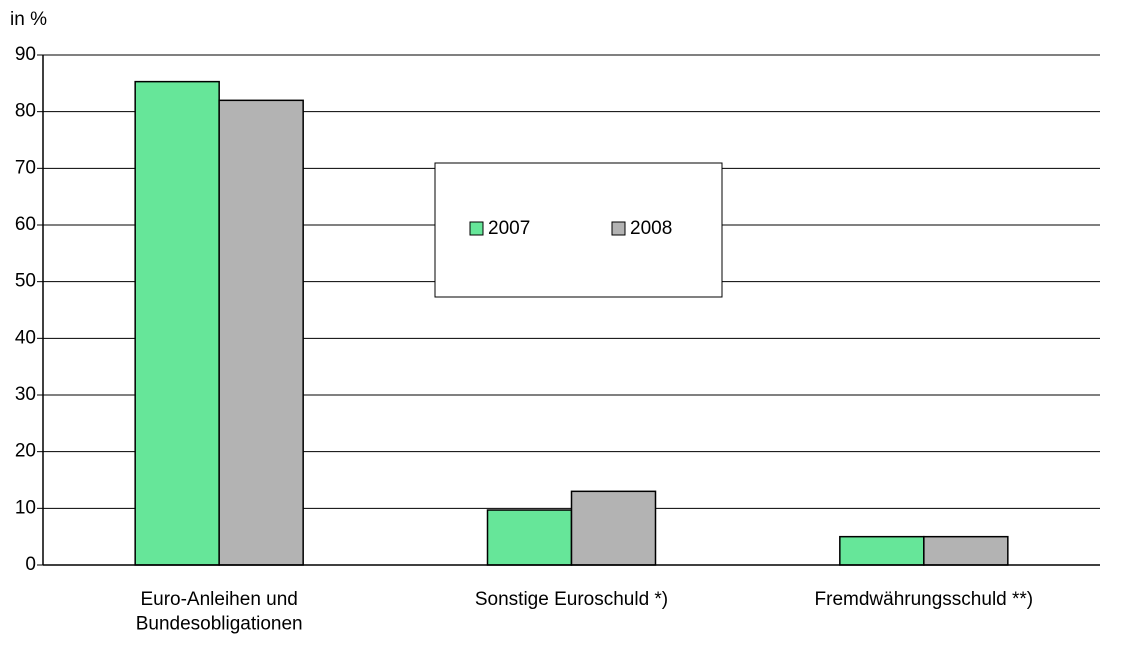 The height and width of the screenshot is (645, 1138). I want to click on y-tick-label: 80, so click(25, 111).